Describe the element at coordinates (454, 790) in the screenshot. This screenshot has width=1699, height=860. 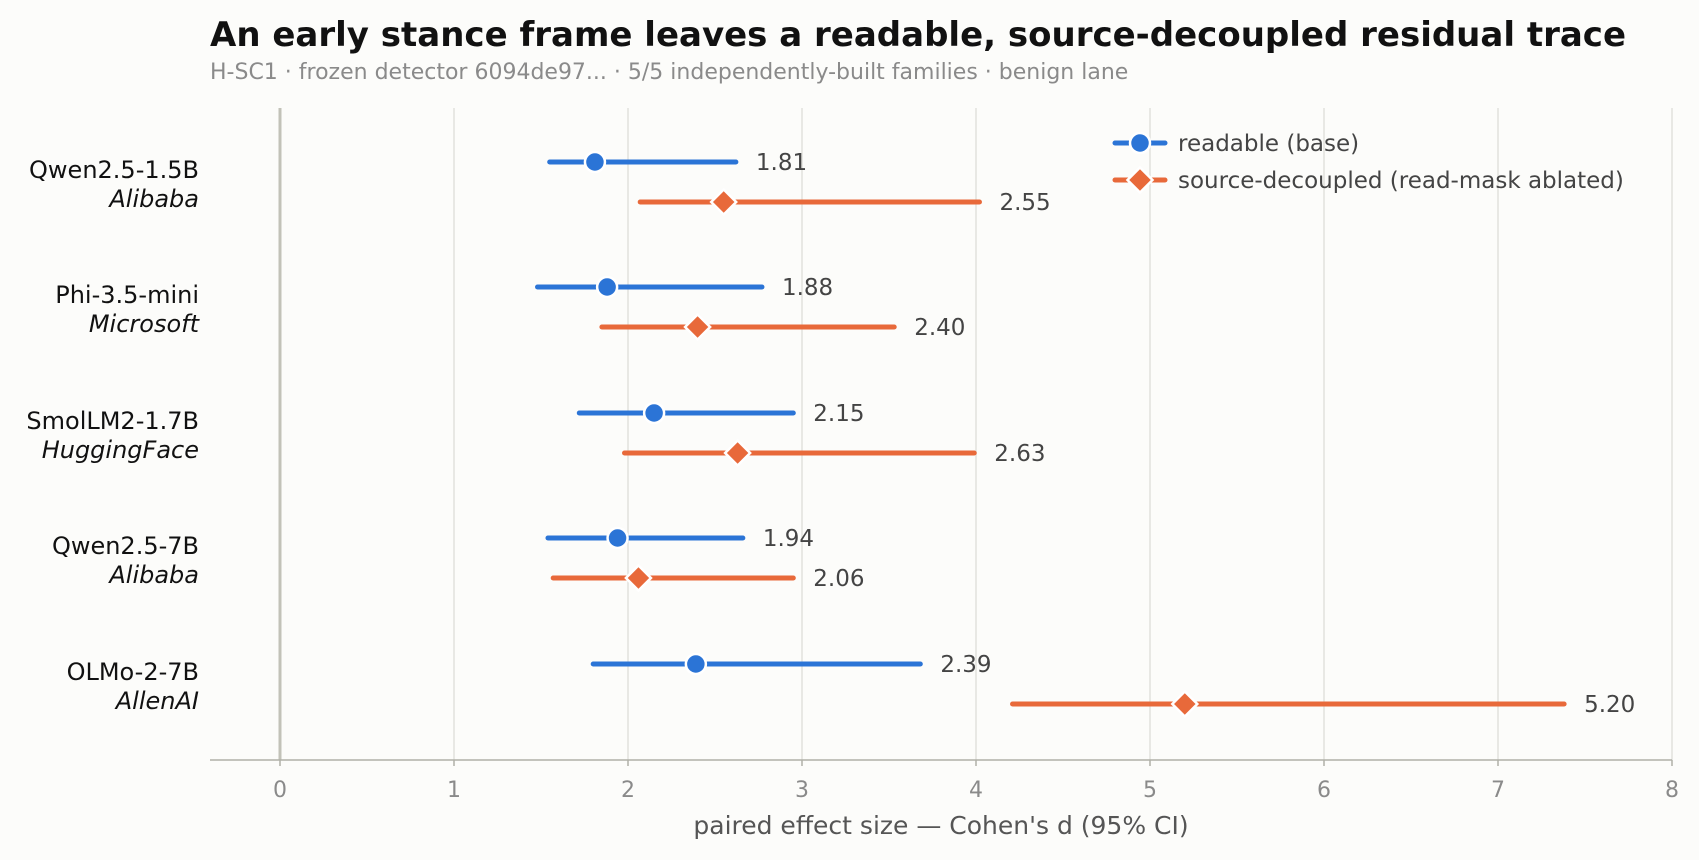
I see `x-tick-label: 1` at that location.